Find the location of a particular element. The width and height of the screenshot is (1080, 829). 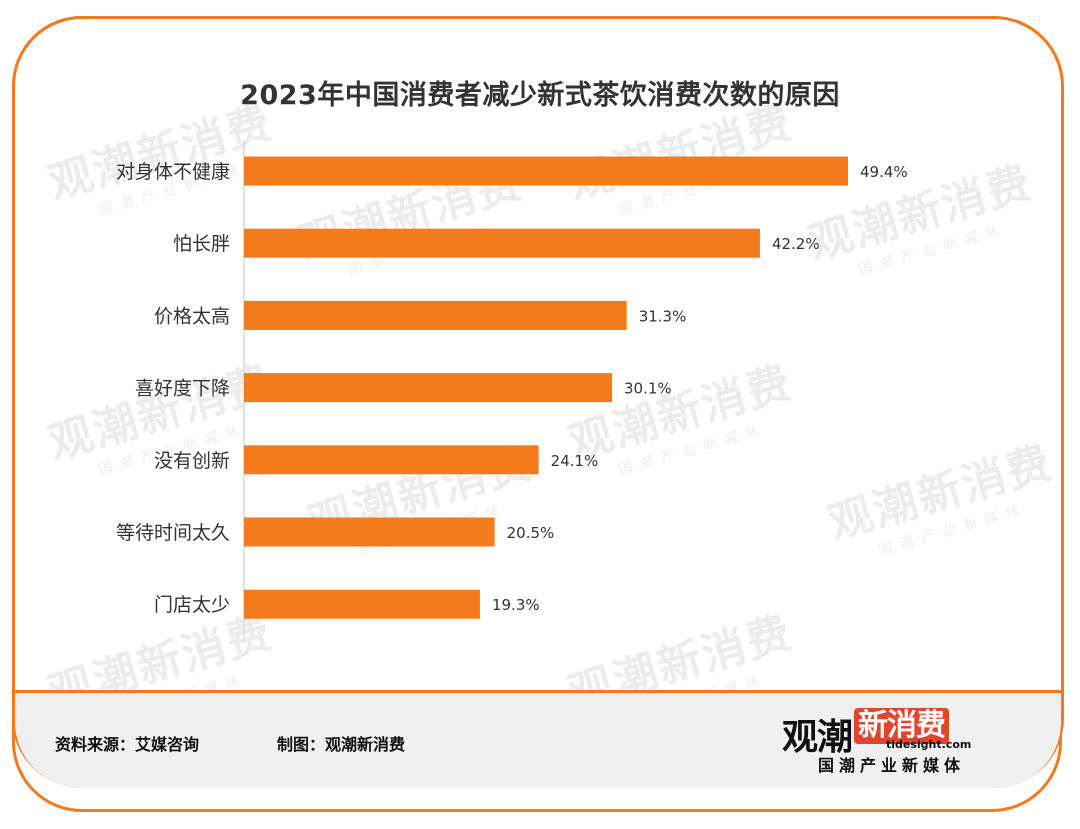

category-label: 对身体不健康 is located at coordinates (173, 172).